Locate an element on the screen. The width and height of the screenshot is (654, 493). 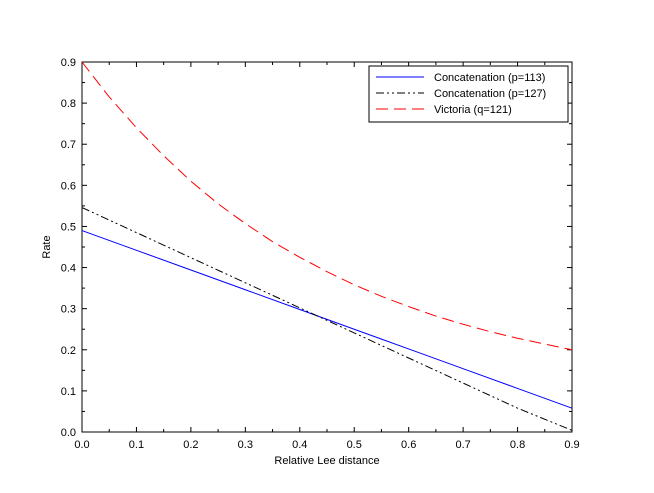
y-tick-label: 0.0 is located at coordinates (68, 433).